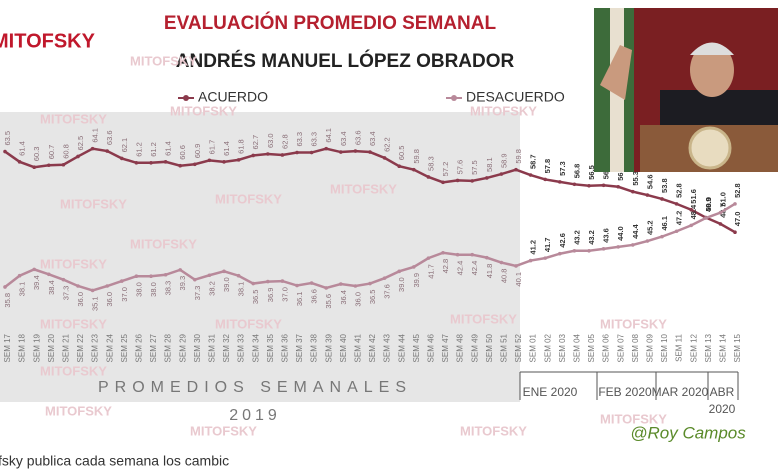 The width and height of the screenshot is (780, 470). What do you see at coordinates (95, 135) in the screenshot?
I see `data-label: 64.1` at bounding box center [95, 135].